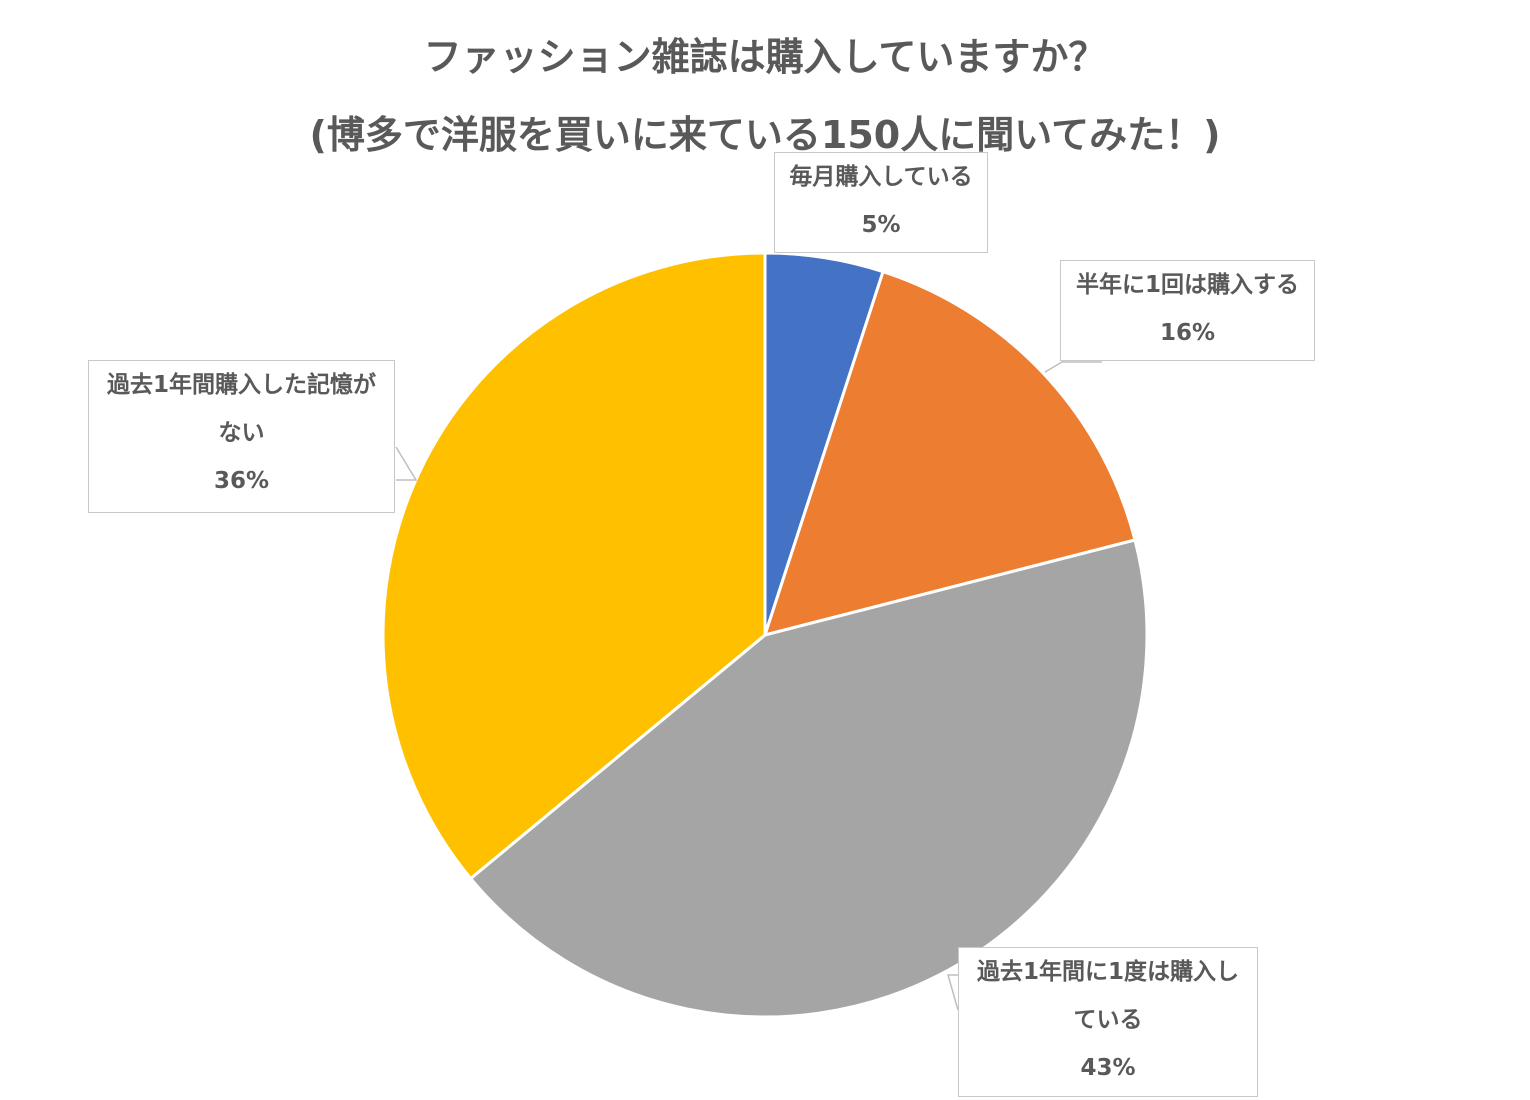  Describe the element at coordinates (881, 202) in the screenshot. I see `data-label-monthly: 毎月購入している 5%` at that location.